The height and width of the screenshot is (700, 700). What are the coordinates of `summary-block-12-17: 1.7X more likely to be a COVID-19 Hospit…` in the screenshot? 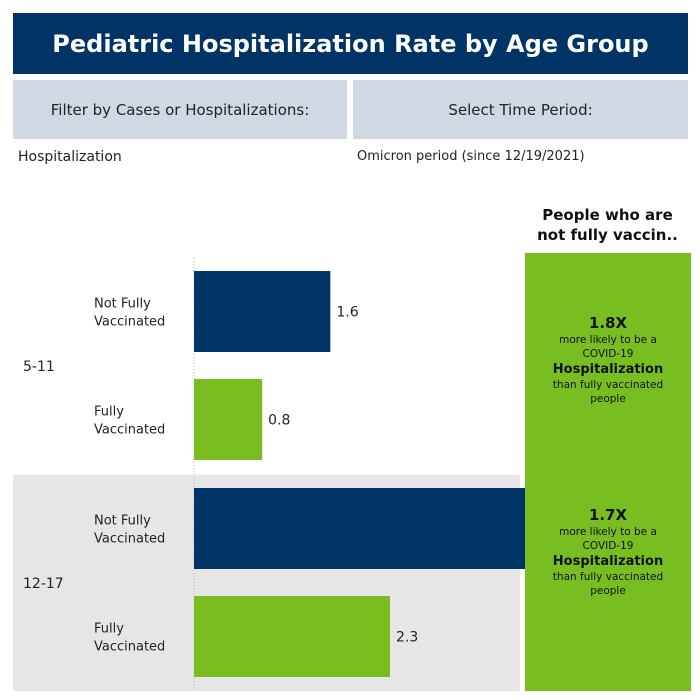 It's located at (608, 551).